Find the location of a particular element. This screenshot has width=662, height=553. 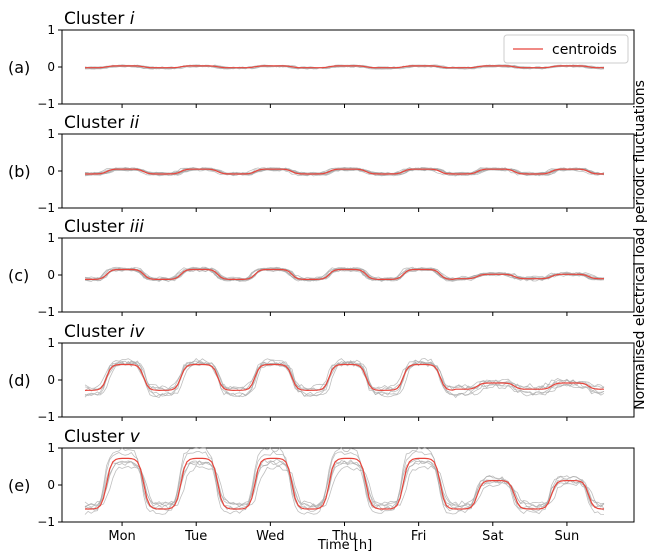

legend-label: centroids is located at coordinates (584, 50).